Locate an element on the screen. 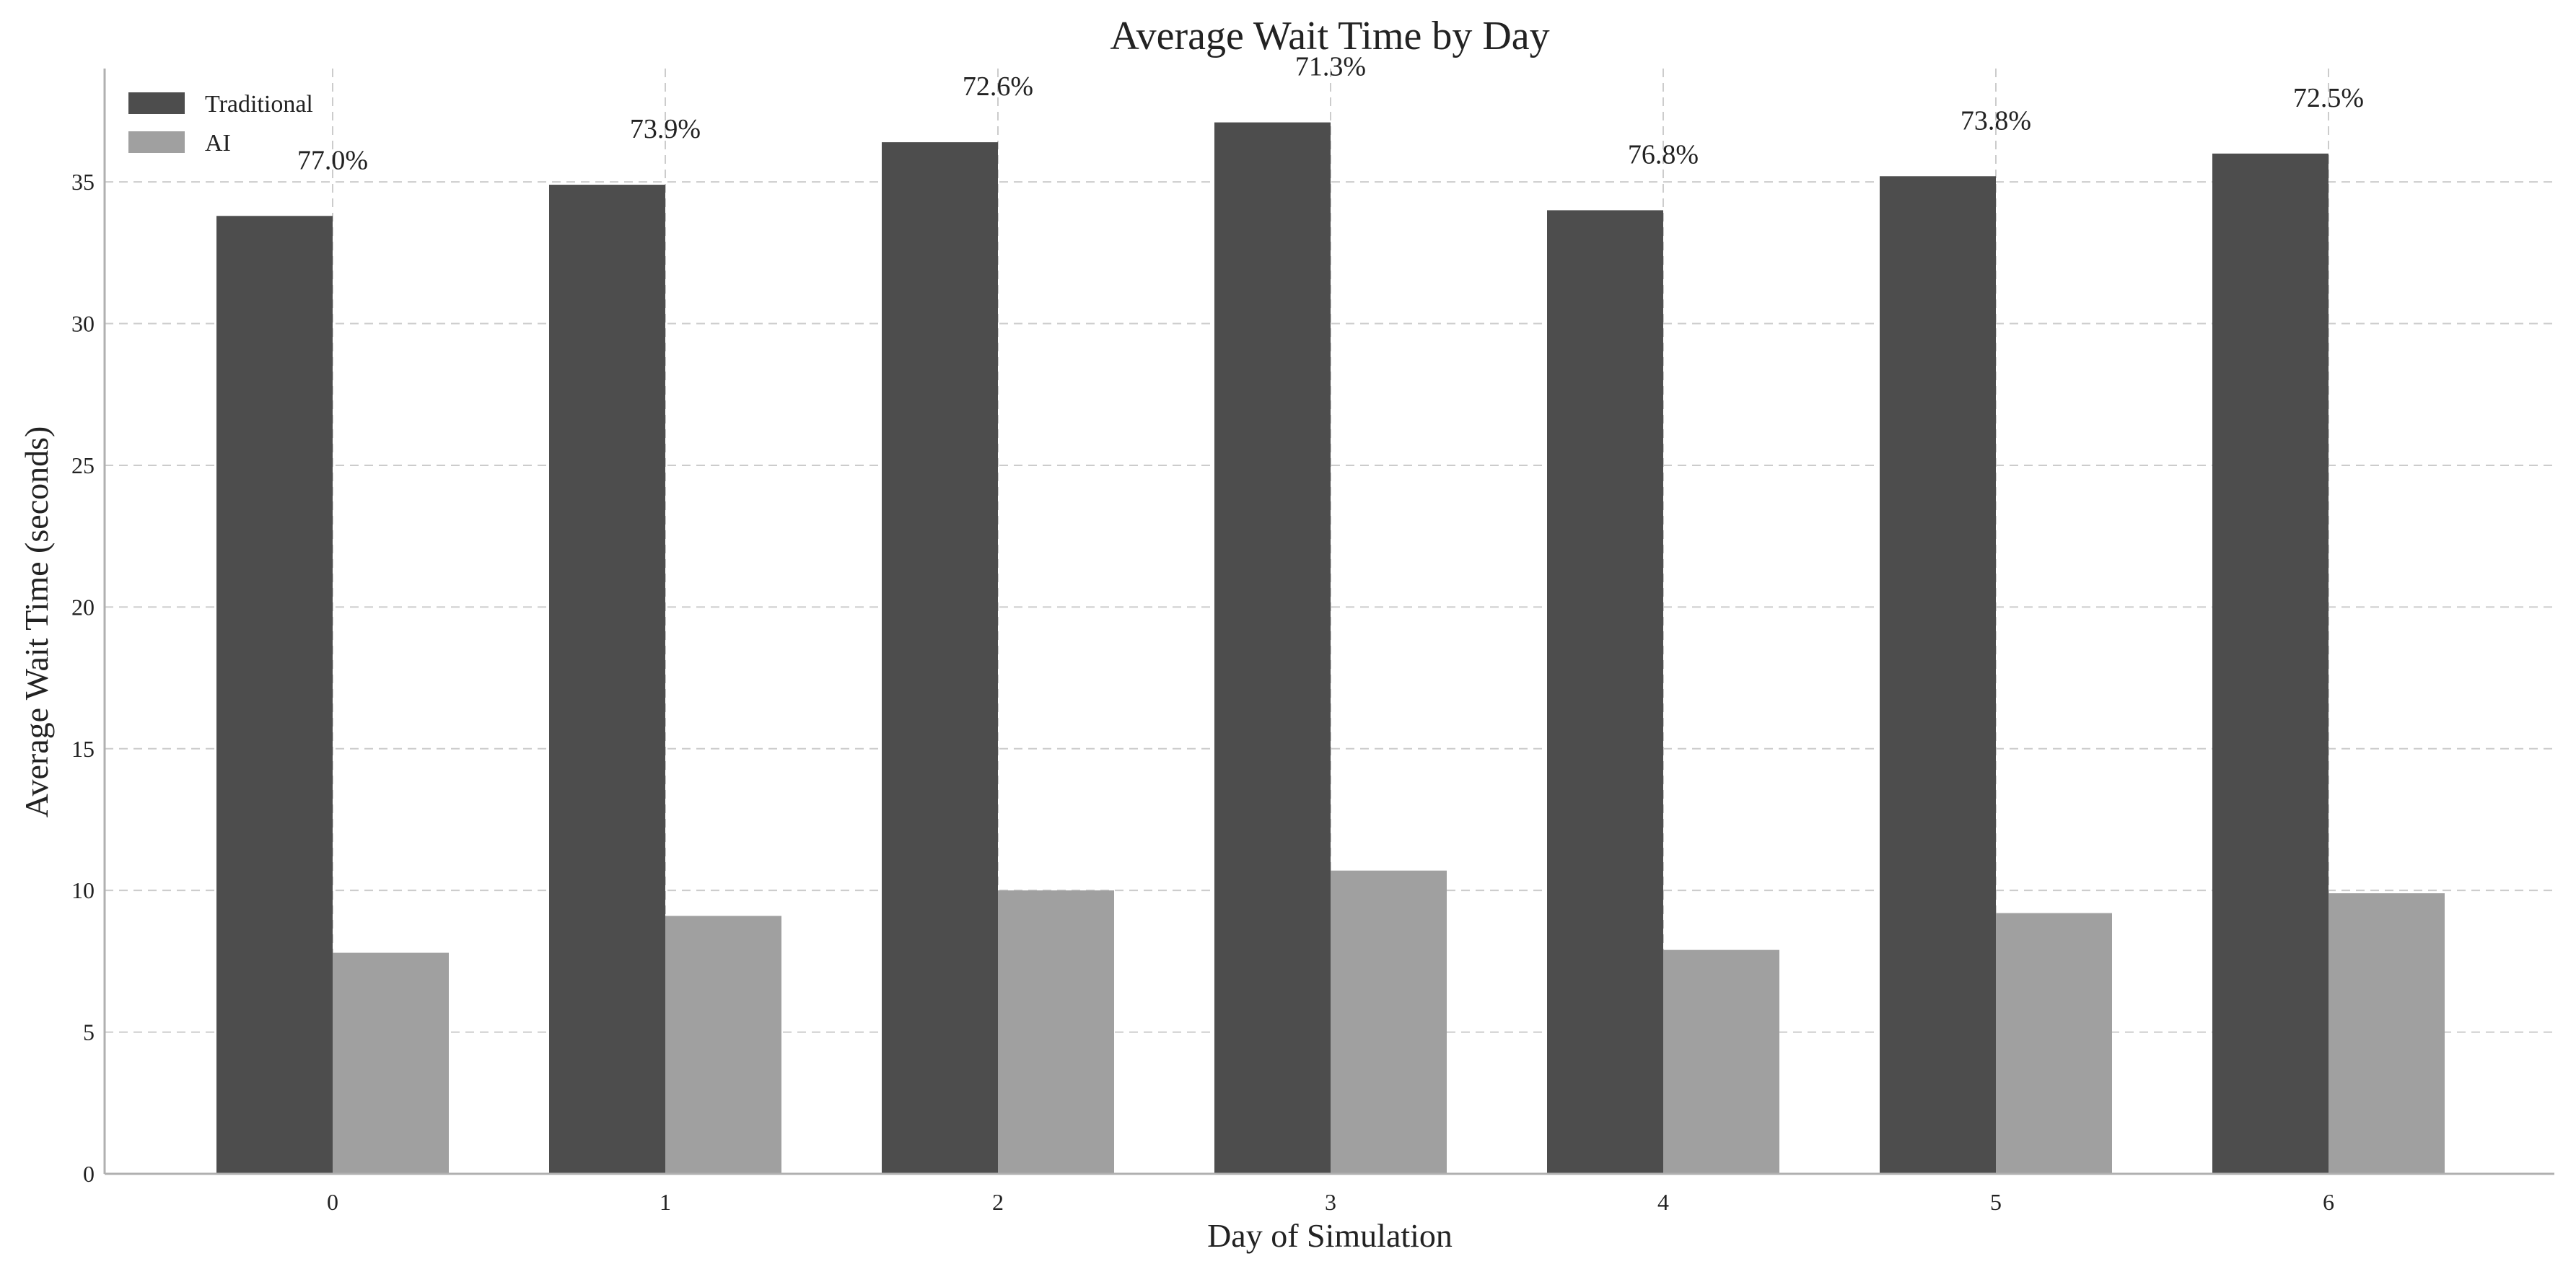 This screenshot has width=2576, height=1277. reduction-label: 72.6% is located at coordinates (998, 87).